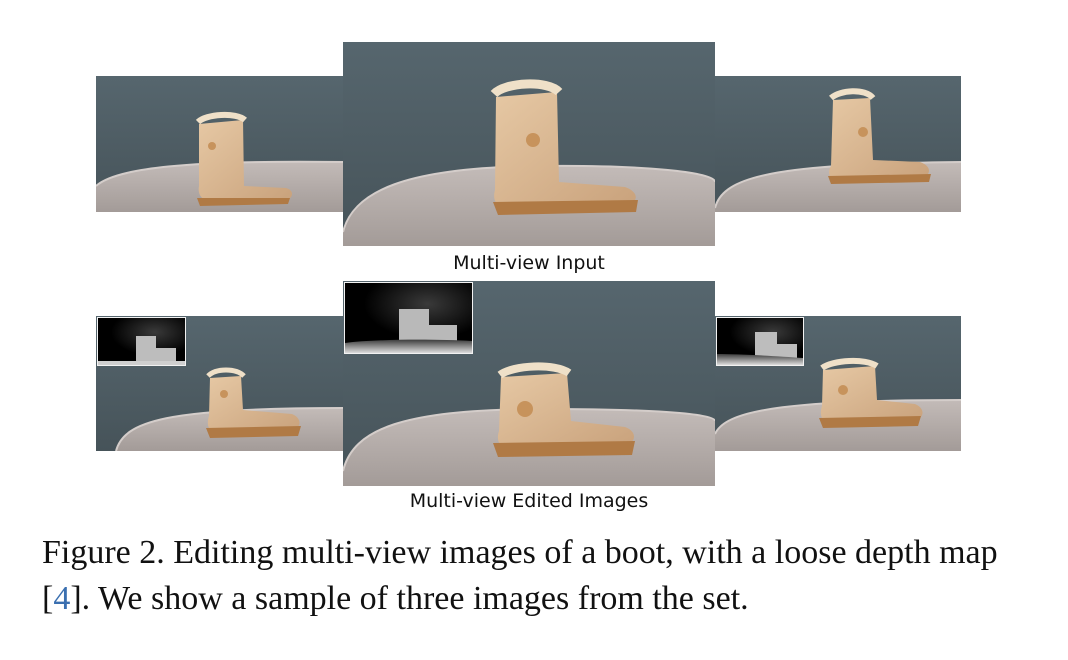 Image resolution: width=1068 pixels, height=660 pixels. I want to click on top-row-label: Multi-view Input, so click(529, 263).